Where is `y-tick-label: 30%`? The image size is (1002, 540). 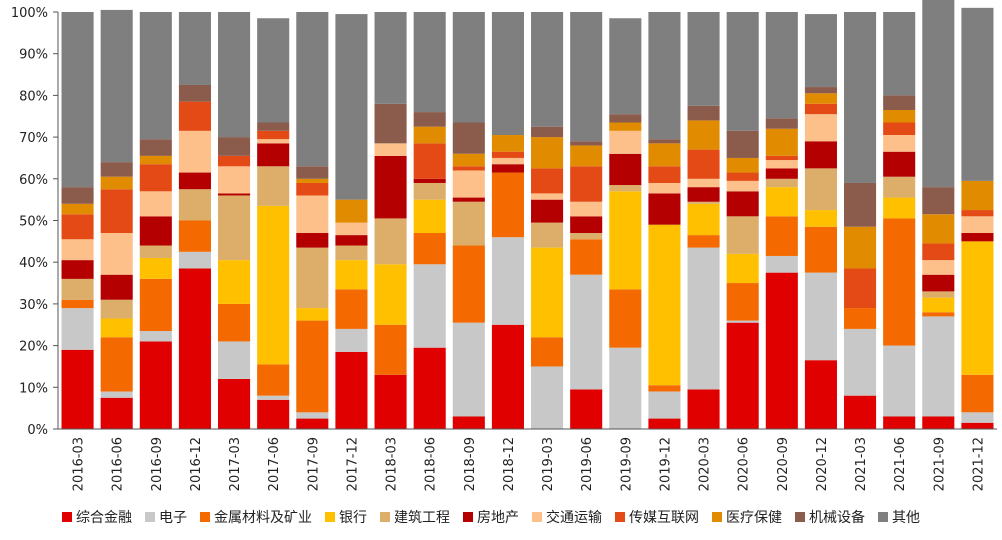
y-tick-label: 30% is located at coordinates (33, 305).